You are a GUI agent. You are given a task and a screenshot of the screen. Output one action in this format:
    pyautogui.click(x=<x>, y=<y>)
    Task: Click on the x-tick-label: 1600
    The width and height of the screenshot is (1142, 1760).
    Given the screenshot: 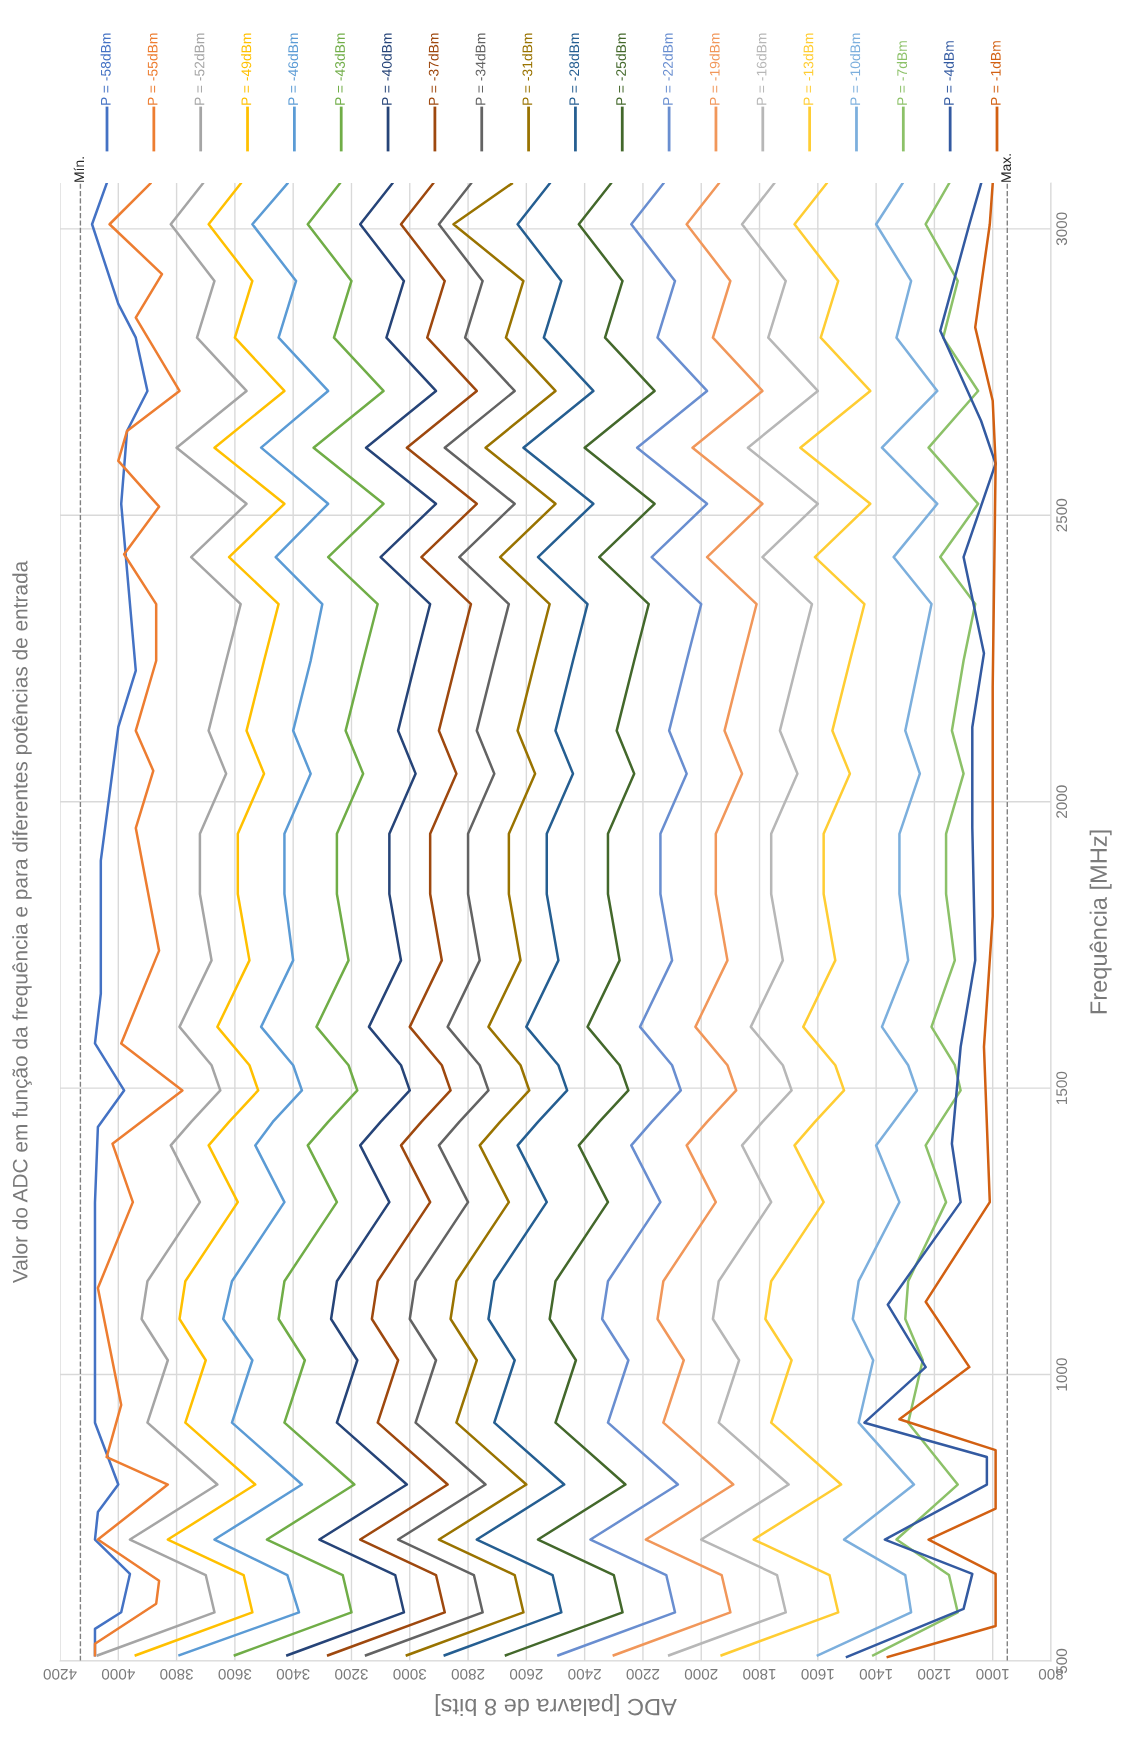 What is the action you would take?
    pyautogui.click(x=817, y=1674)
    